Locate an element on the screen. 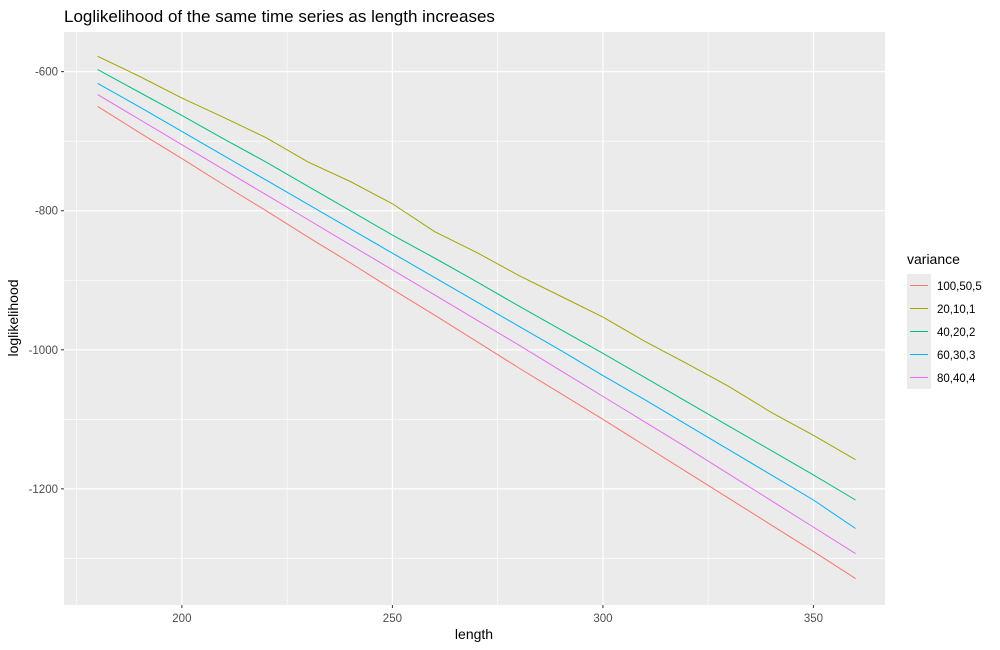 The height and width of the screenshot is (650, 1000). legend-items: 100,50,5 20,10,1 40,20,2 60,30,3 80,40,4 is located at coordinates (944, 331).